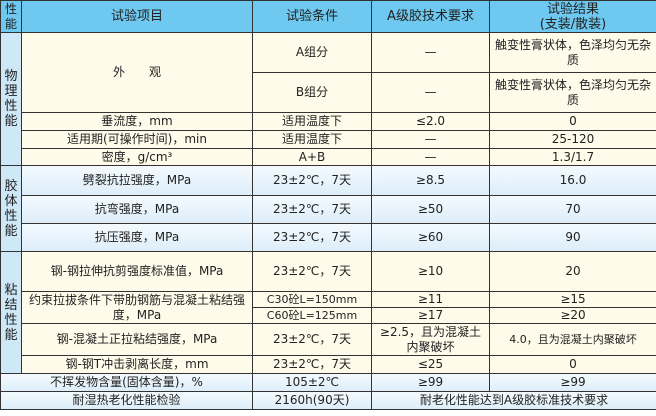  I want to click on table-row: 密度，g/cm³ A+B — 1.3/1.7, so click(328, 157).